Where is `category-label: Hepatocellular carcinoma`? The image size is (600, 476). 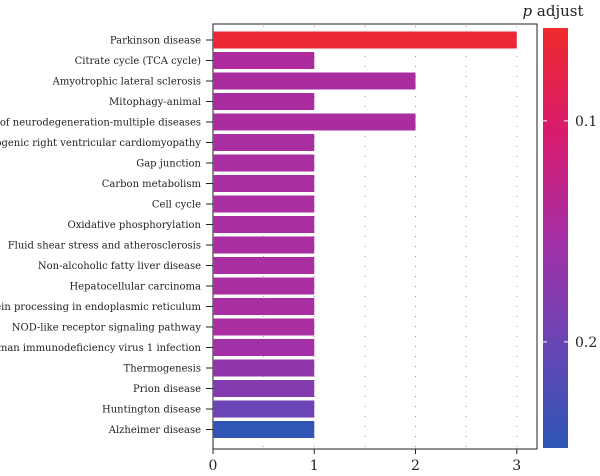 category-label: Hepatocellular carcinoma is located at coordinates (135, 287).